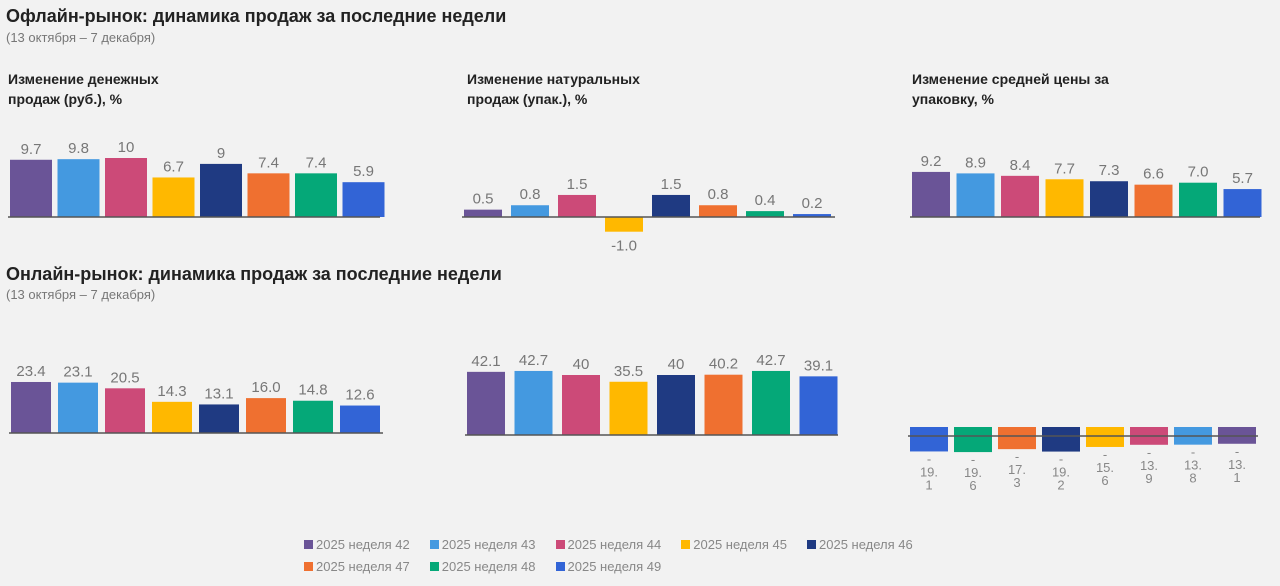 Image resolution: width=1280 pixels, height=586 pixels. What do you see at coordinates (265, 387) in the screenshot?
I see `data-label: 16.0` at bounding box center [265, 387].